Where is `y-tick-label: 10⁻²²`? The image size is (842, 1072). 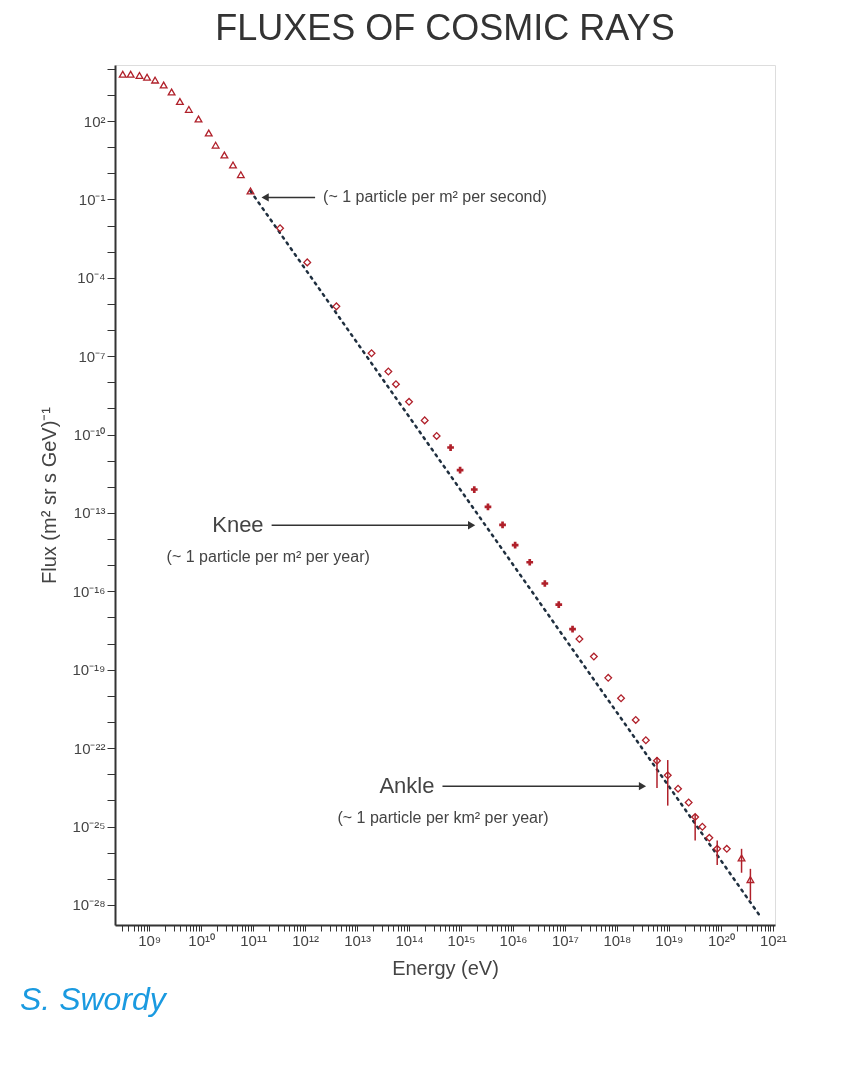
y-tick-label: 10⁻²² is located at coordinates (89, 748).